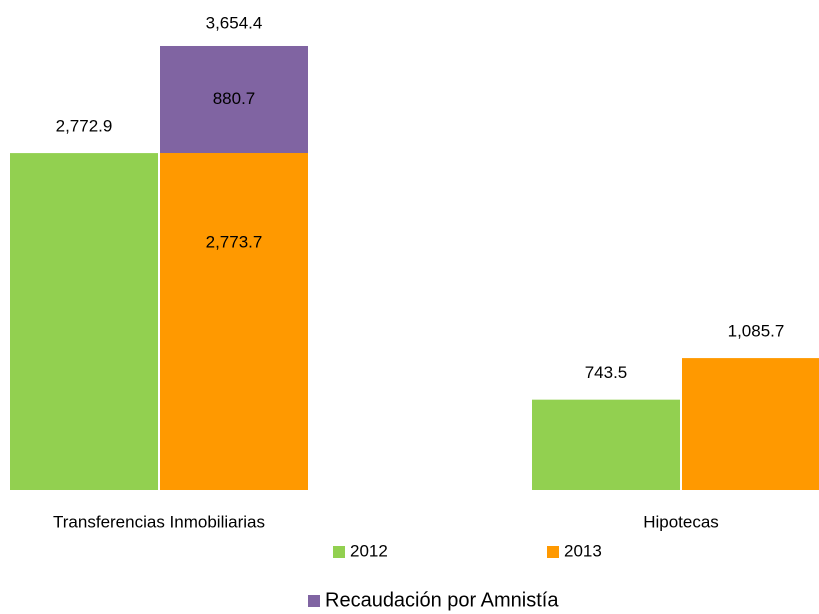 The image size is (819, 614). What do you see at coordinates (234, 22) in the screenshot?
I see `total-label: 3,654.4` at bounding box center [234, 22].